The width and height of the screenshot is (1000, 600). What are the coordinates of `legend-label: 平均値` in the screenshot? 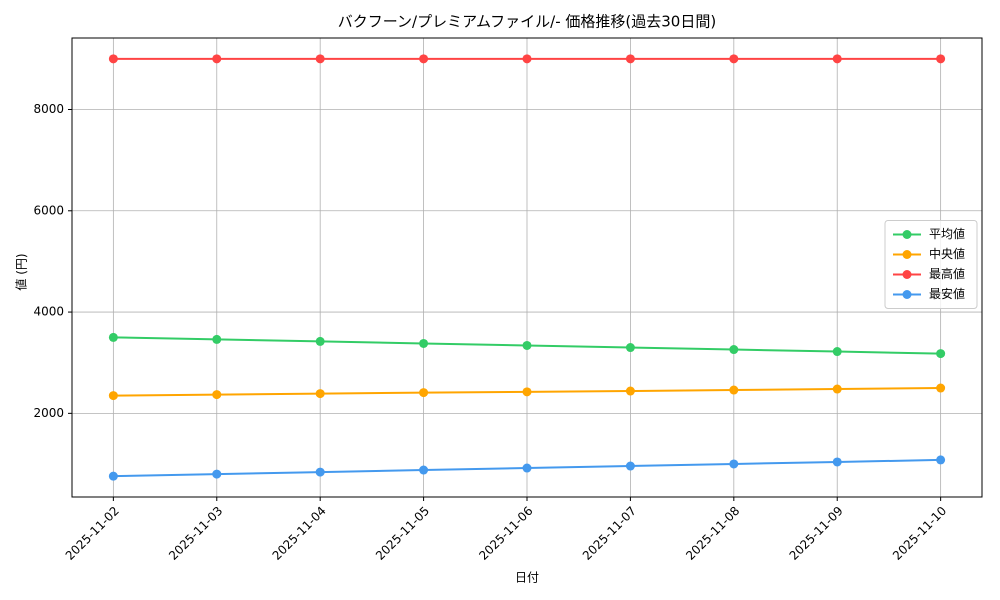 It's located at (947, 233).